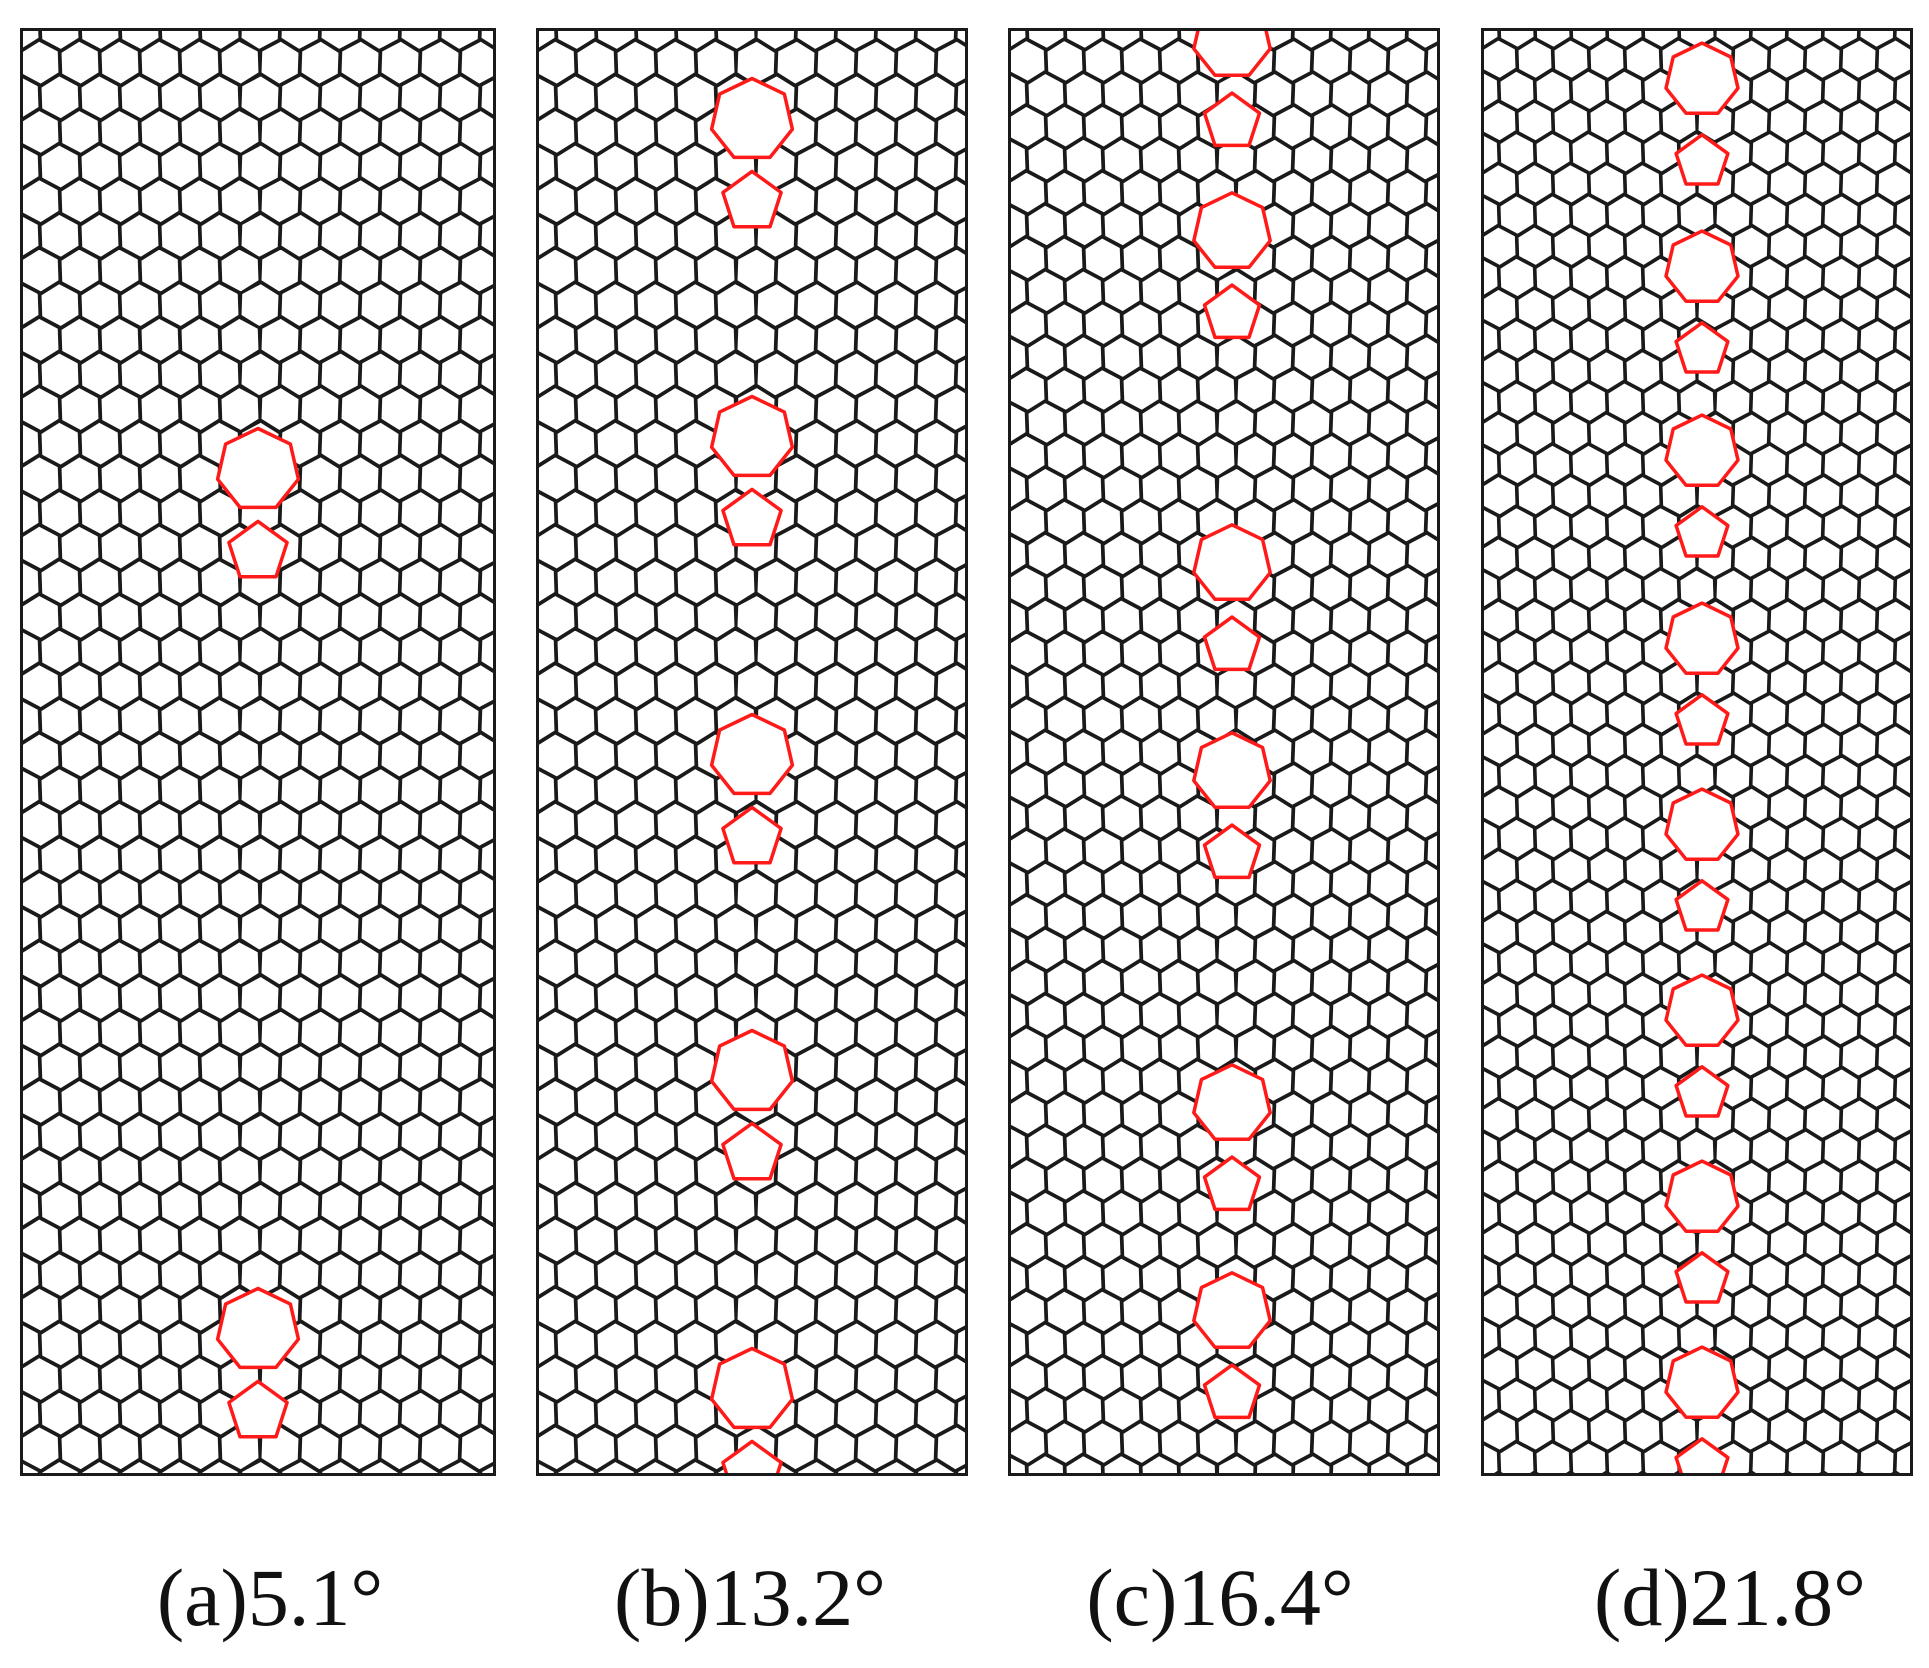 The height and width of the screenshot is (1668, 1929). What do you see at coordinates (315, 1597) in the screenshot?
I see `panel-angle-a: 5.1°` at bounding box center [315, 1597].